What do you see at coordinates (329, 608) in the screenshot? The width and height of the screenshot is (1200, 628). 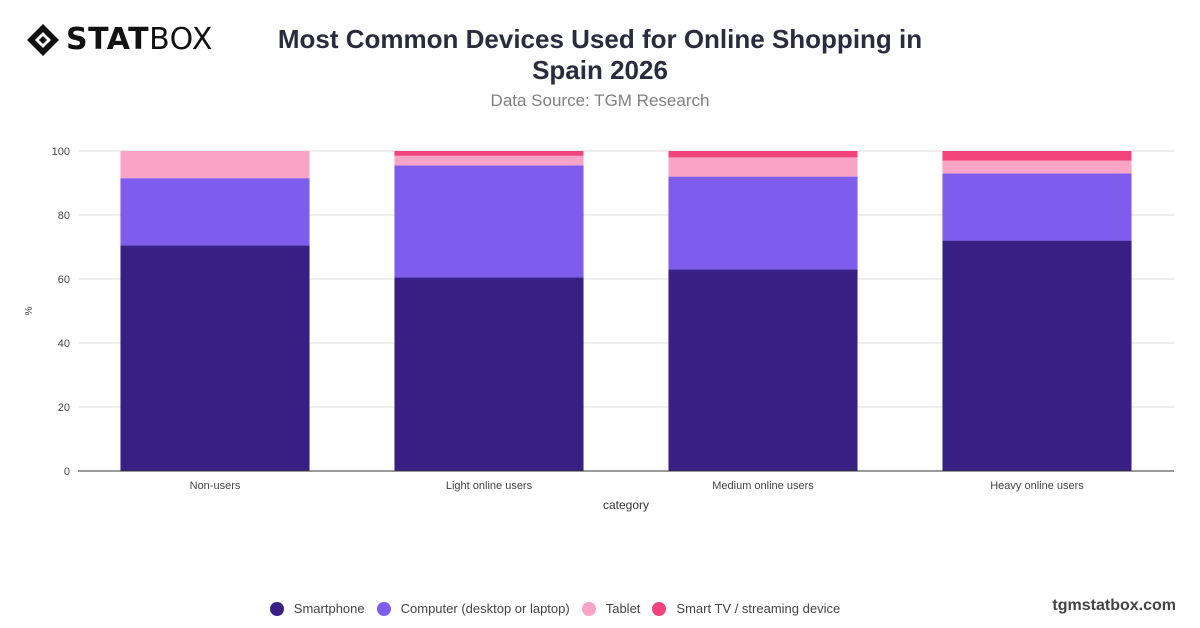 I see `legend-label: Smartphone` at bounding box center [329, 608].